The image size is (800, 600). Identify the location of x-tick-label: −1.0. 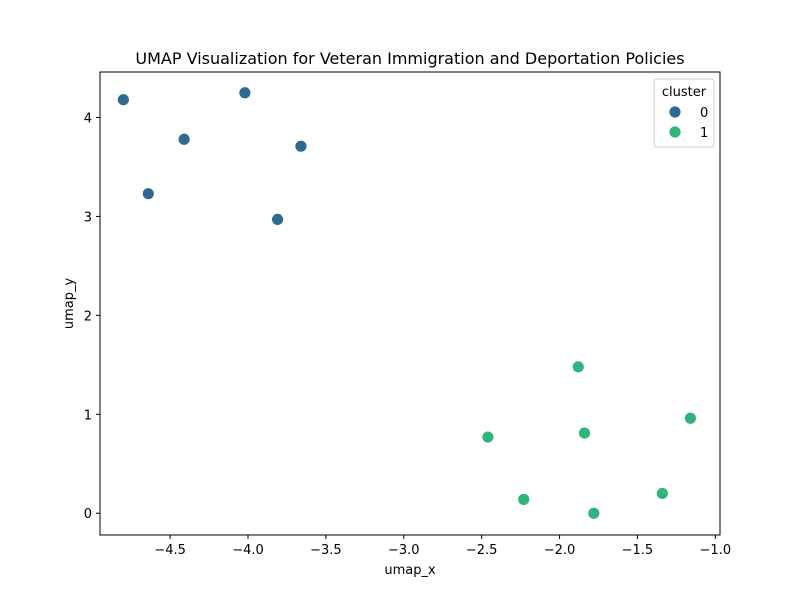
(716, 550).